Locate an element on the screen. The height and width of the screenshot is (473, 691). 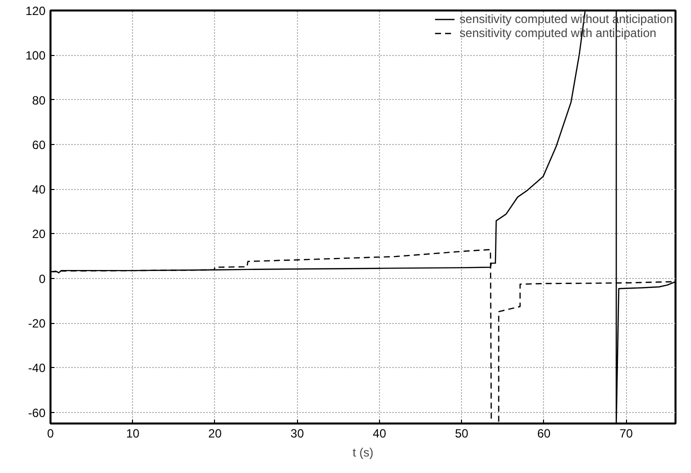
x-tick-label: 40 is located at coordinates (379, 433).